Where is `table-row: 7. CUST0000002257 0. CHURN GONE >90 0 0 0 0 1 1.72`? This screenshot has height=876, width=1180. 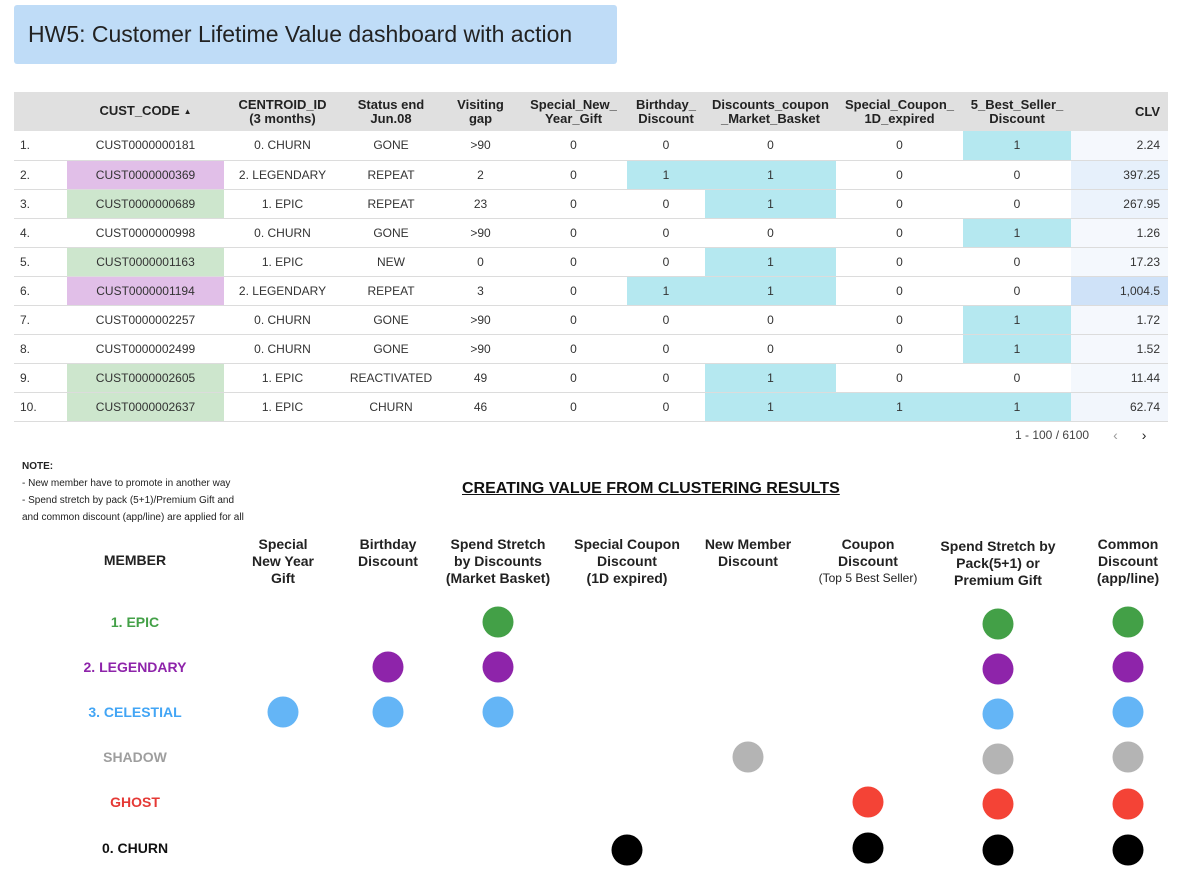 table-row: 7. CUST0000002257 0. CHURN GONE >90 0 0 0 0 1 1.72 is located at coordinates (591, 319).